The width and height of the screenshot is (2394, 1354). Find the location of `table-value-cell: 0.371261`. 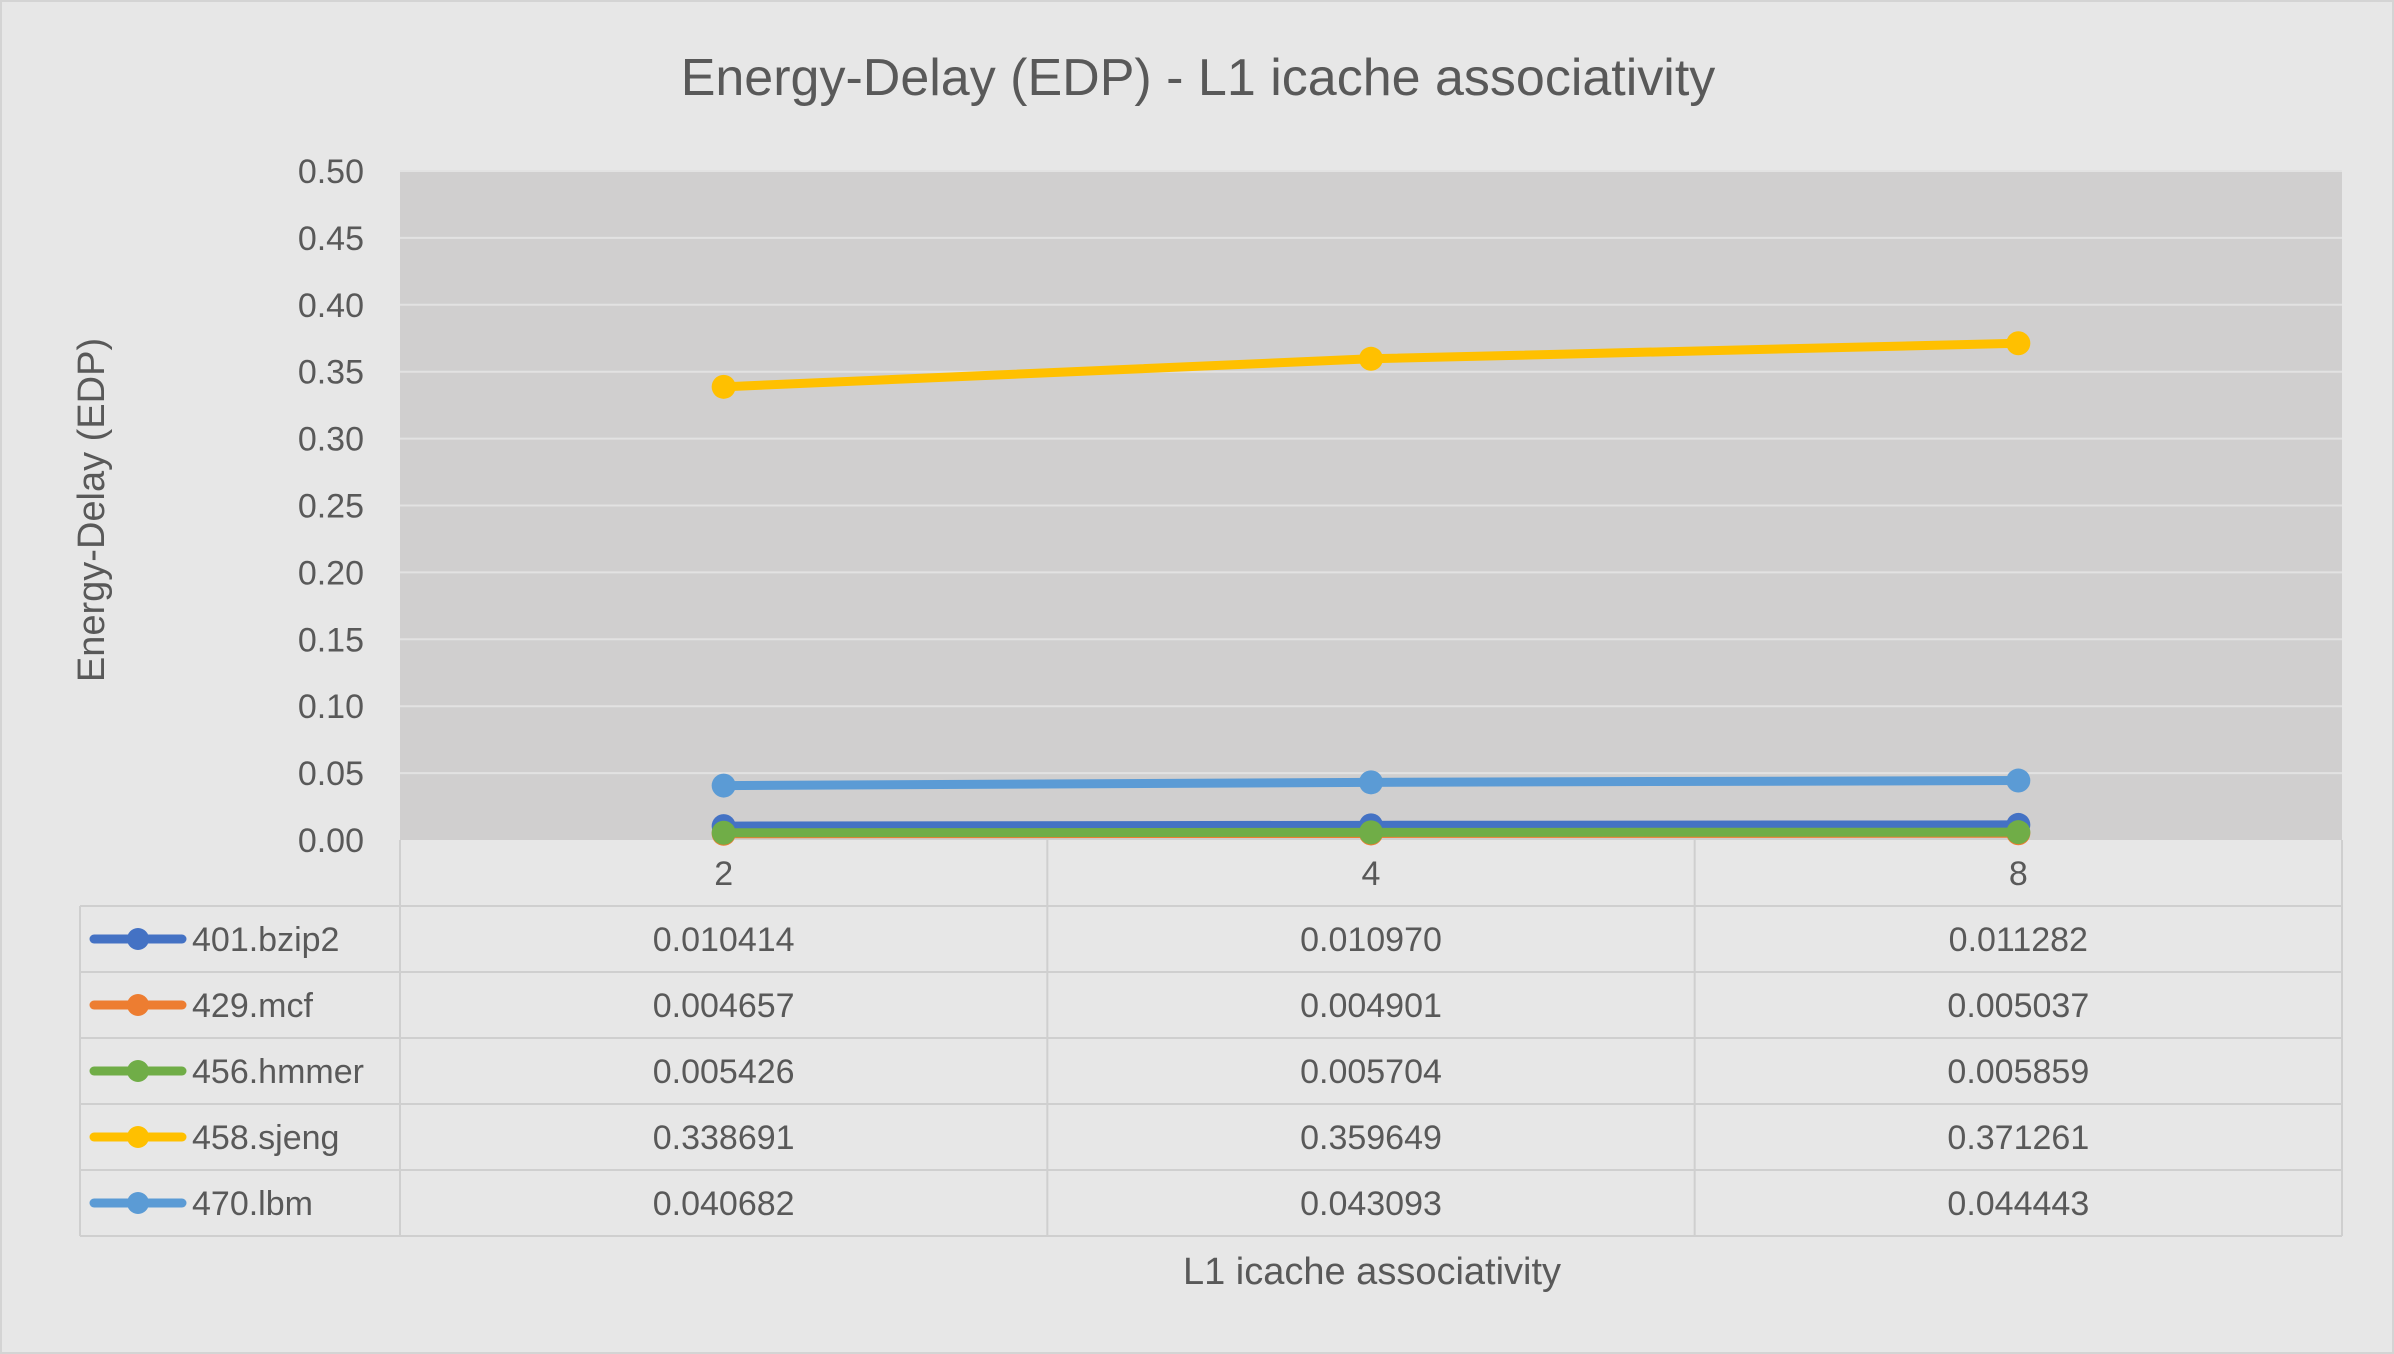

table-value-cell: 0.371261 is located at coordinates (2018, 1138).